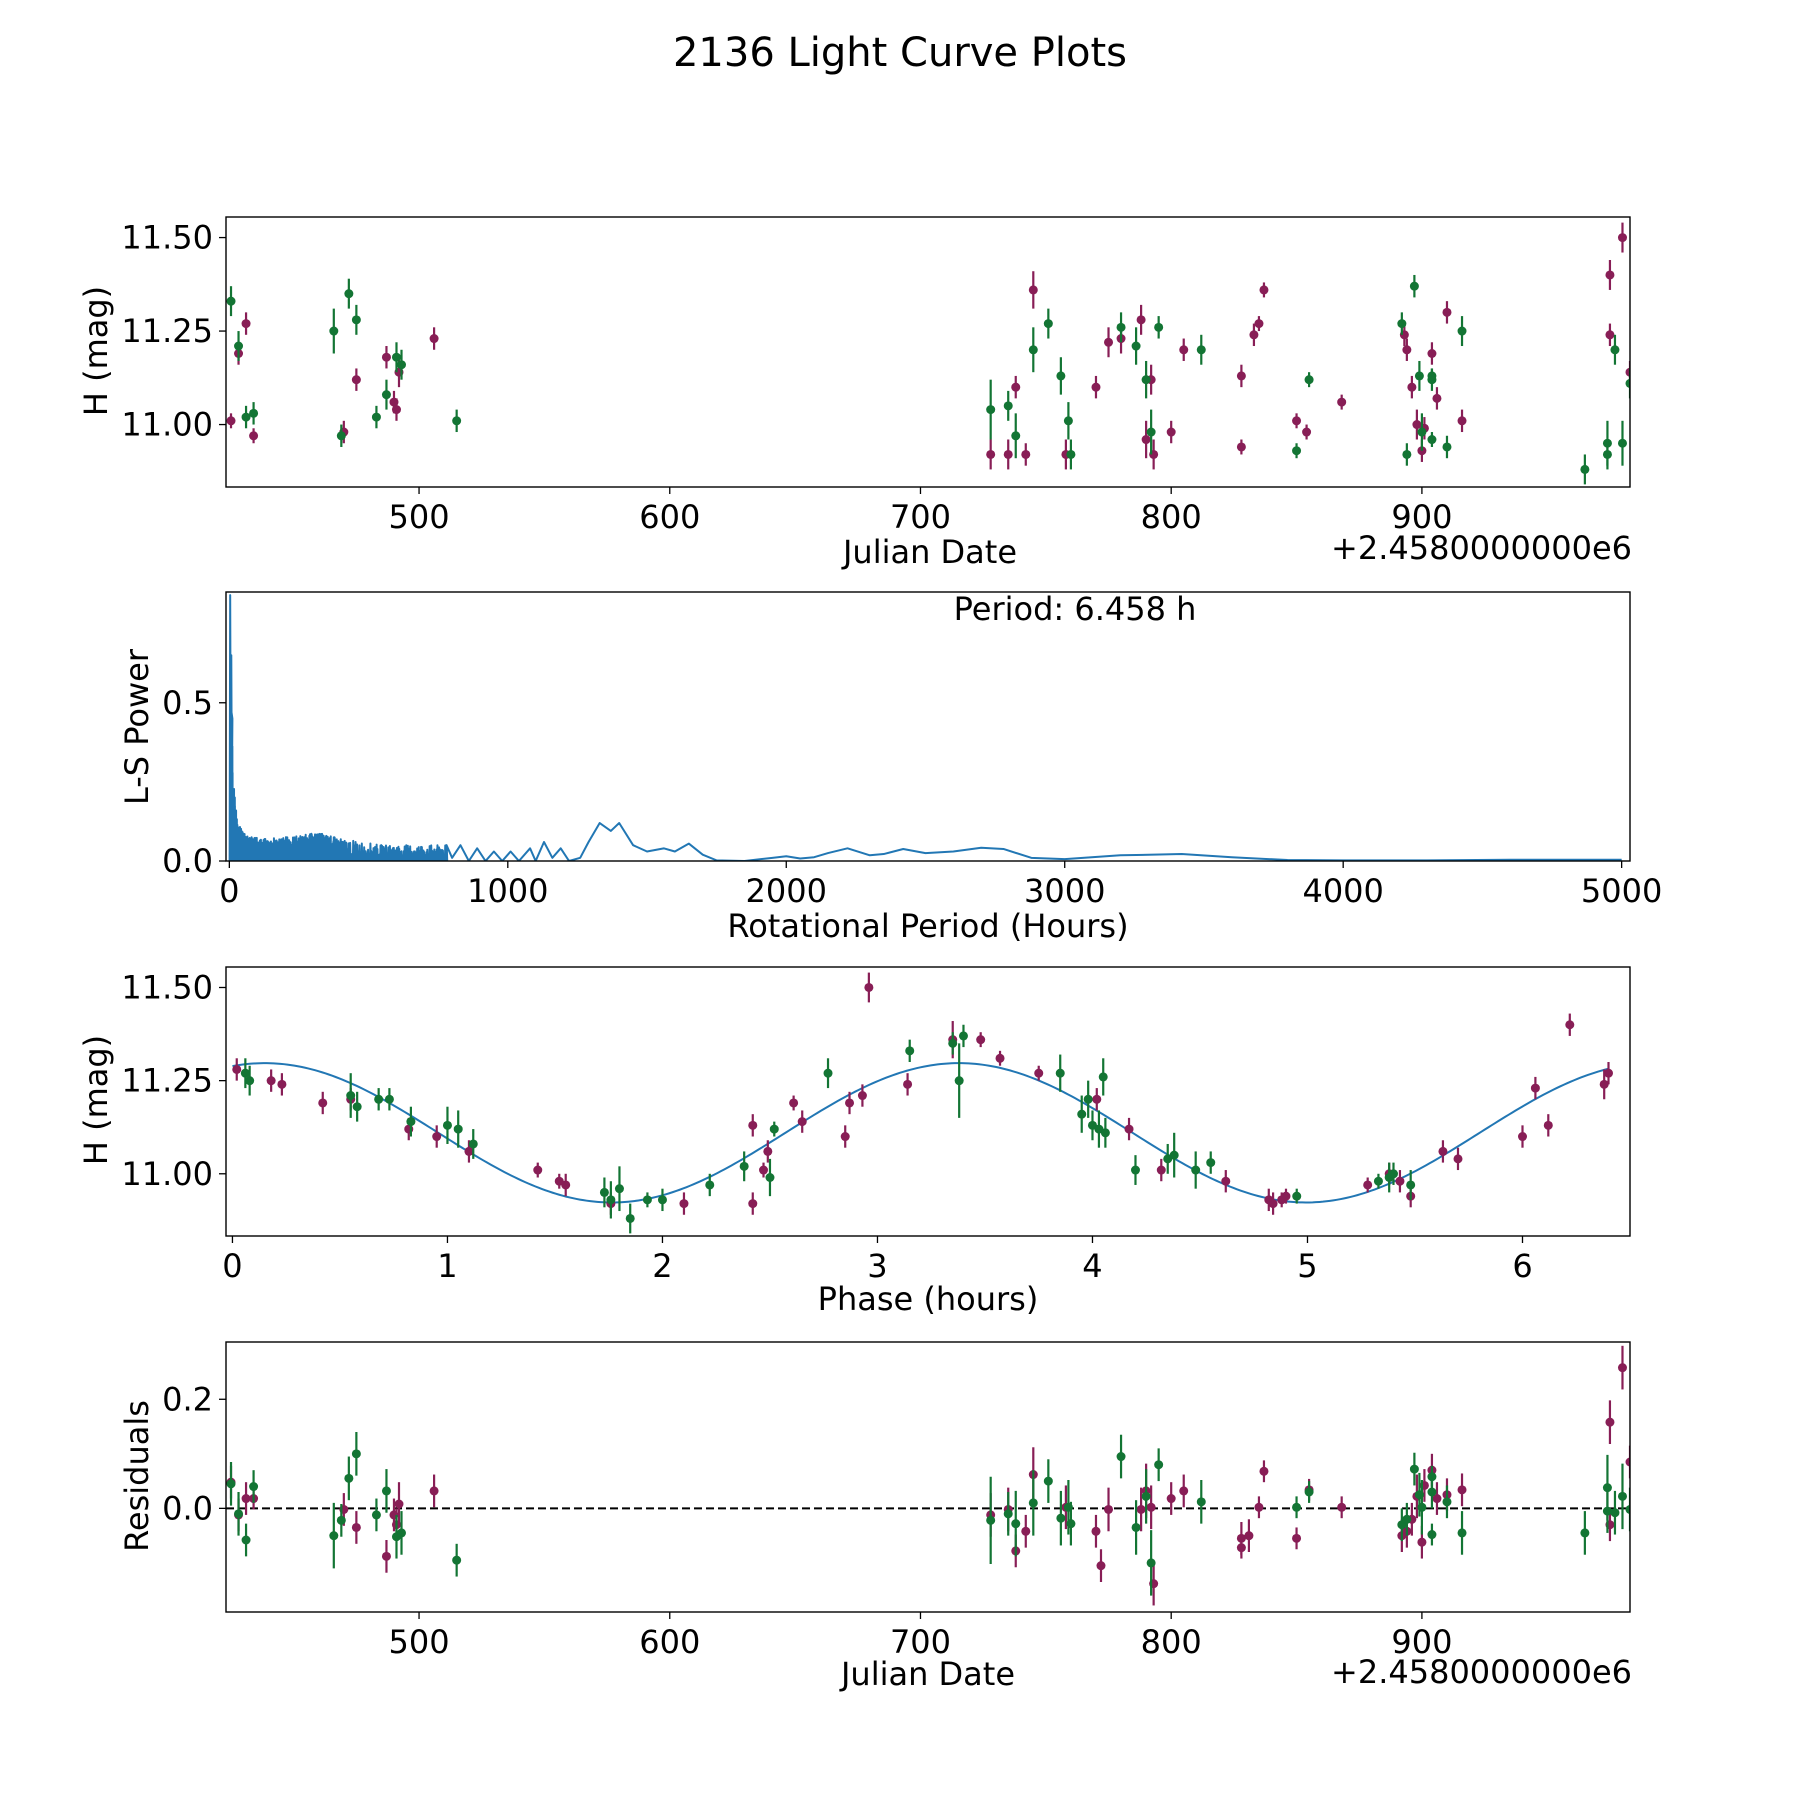 The height and width of the screenshot is (1800, 1800). Describe the element at coordinates (1342, 891) in the screenshot. I see `1-xtick-label: 4000` at that location.